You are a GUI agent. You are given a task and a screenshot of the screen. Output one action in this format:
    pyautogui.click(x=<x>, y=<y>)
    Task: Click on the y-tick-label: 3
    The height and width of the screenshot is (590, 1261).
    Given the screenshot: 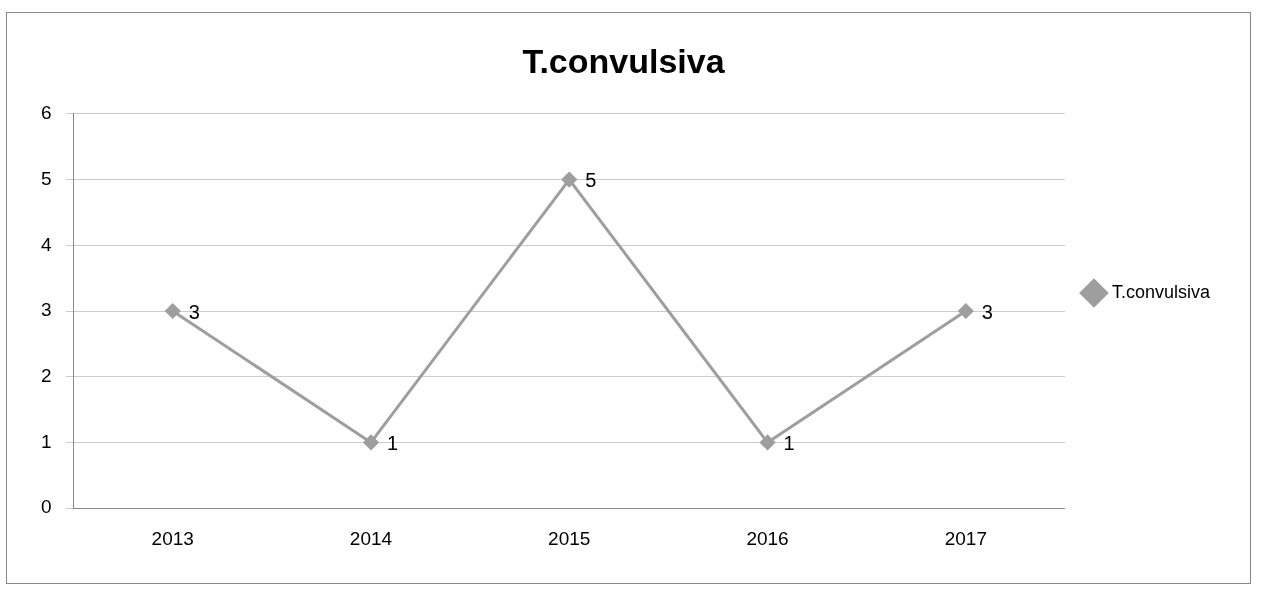 What is the action you would take?
    pyautogui.click(x=46, y=310)
    